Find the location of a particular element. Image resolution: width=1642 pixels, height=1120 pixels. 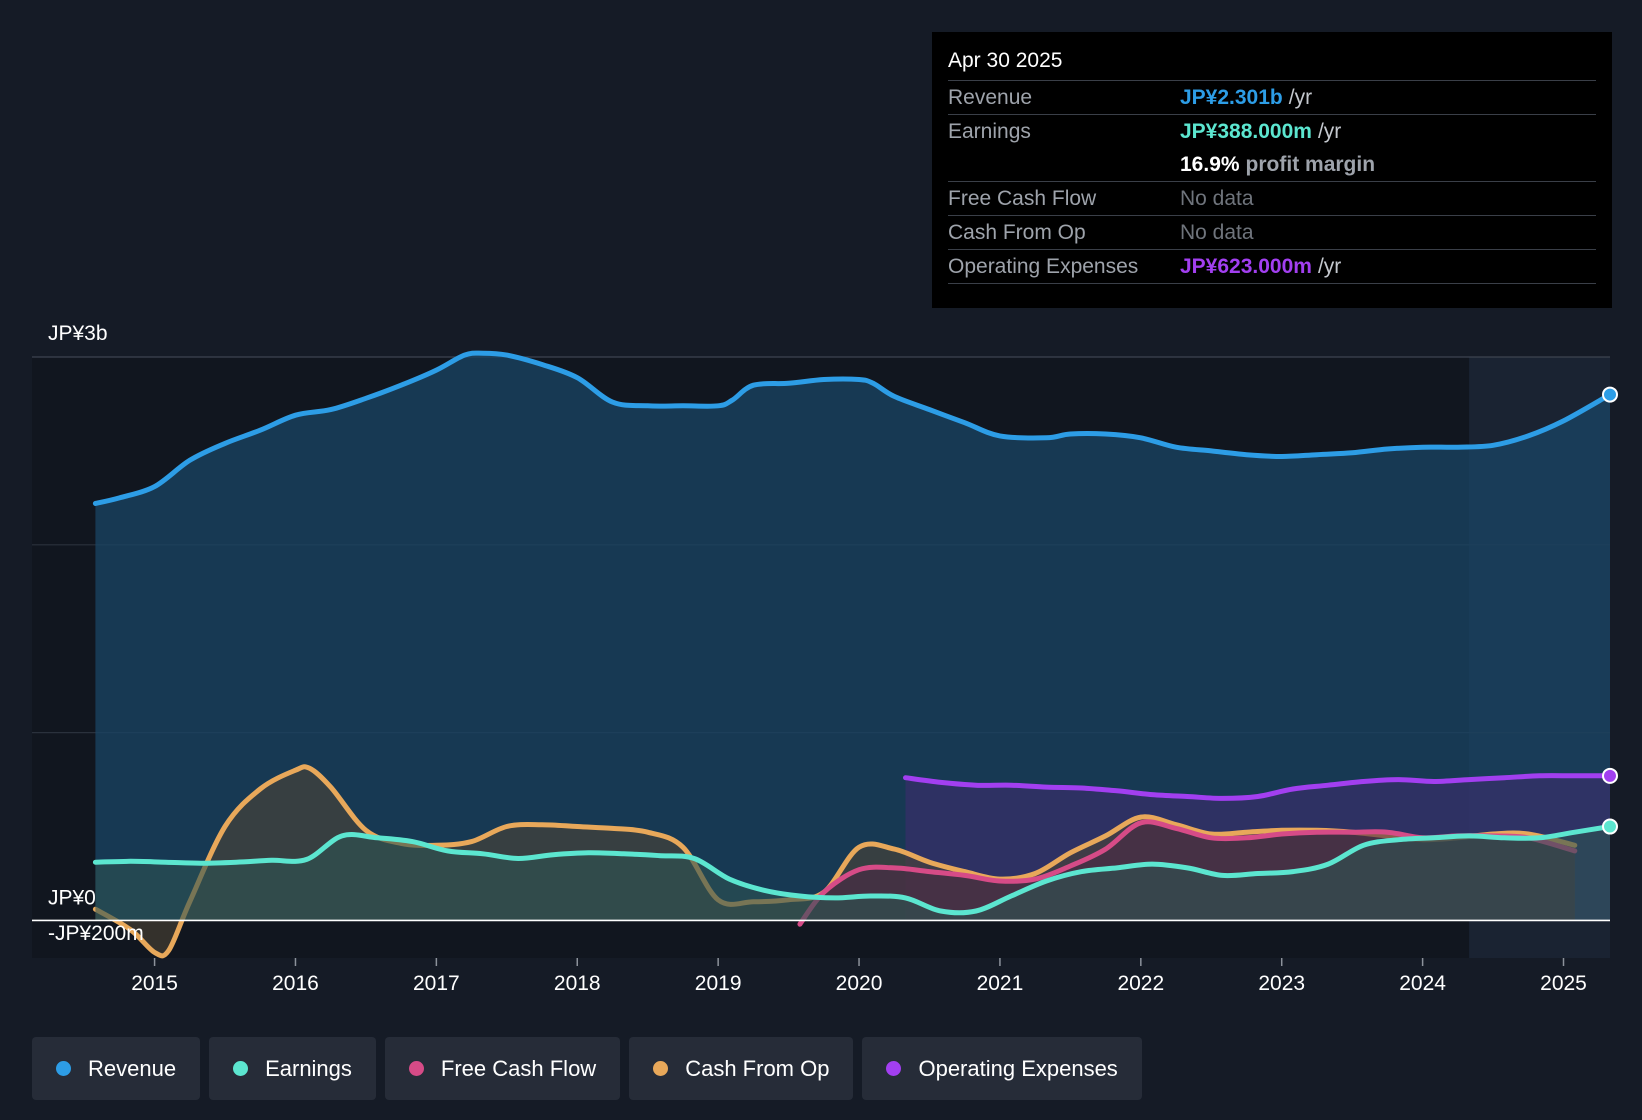

legend-item-cash-from-op: Cash From Op is located at coordinates (741, 1068).